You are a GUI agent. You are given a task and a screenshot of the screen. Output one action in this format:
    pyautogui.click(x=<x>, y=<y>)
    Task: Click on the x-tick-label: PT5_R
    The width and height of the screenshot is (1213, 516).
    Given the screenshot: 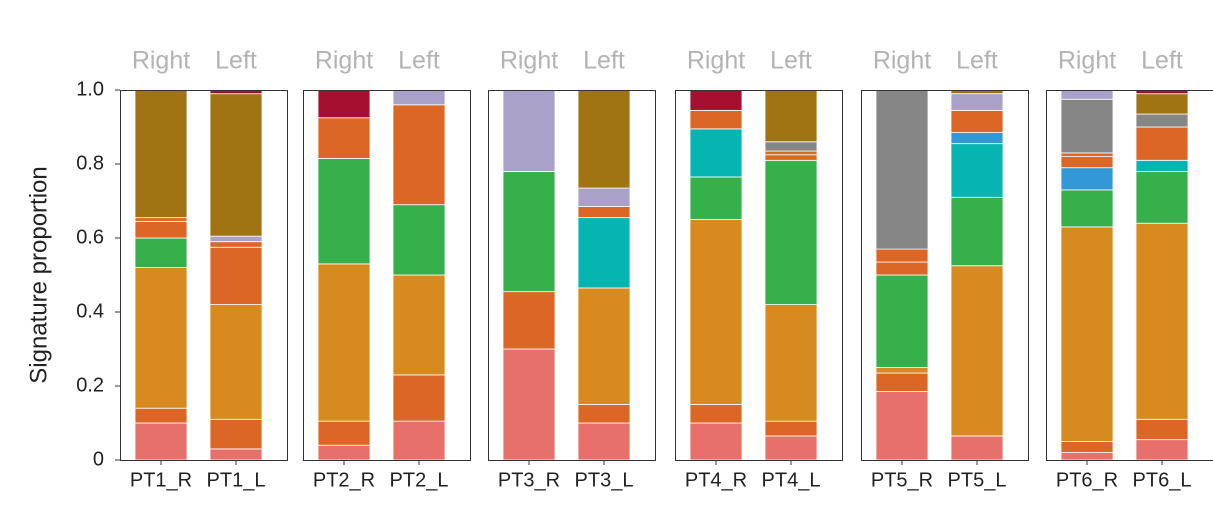 What is the action you would take?
    pyautogui.click(x=902, y=480)
    